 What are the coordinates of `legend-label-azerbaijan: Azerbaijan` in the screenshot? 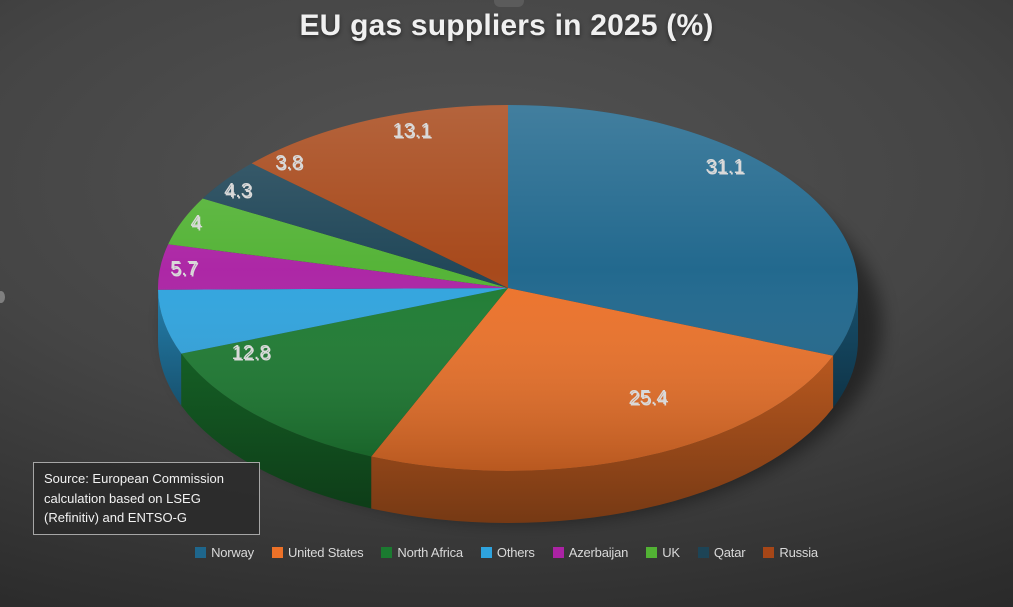 It's located at (598, 552).